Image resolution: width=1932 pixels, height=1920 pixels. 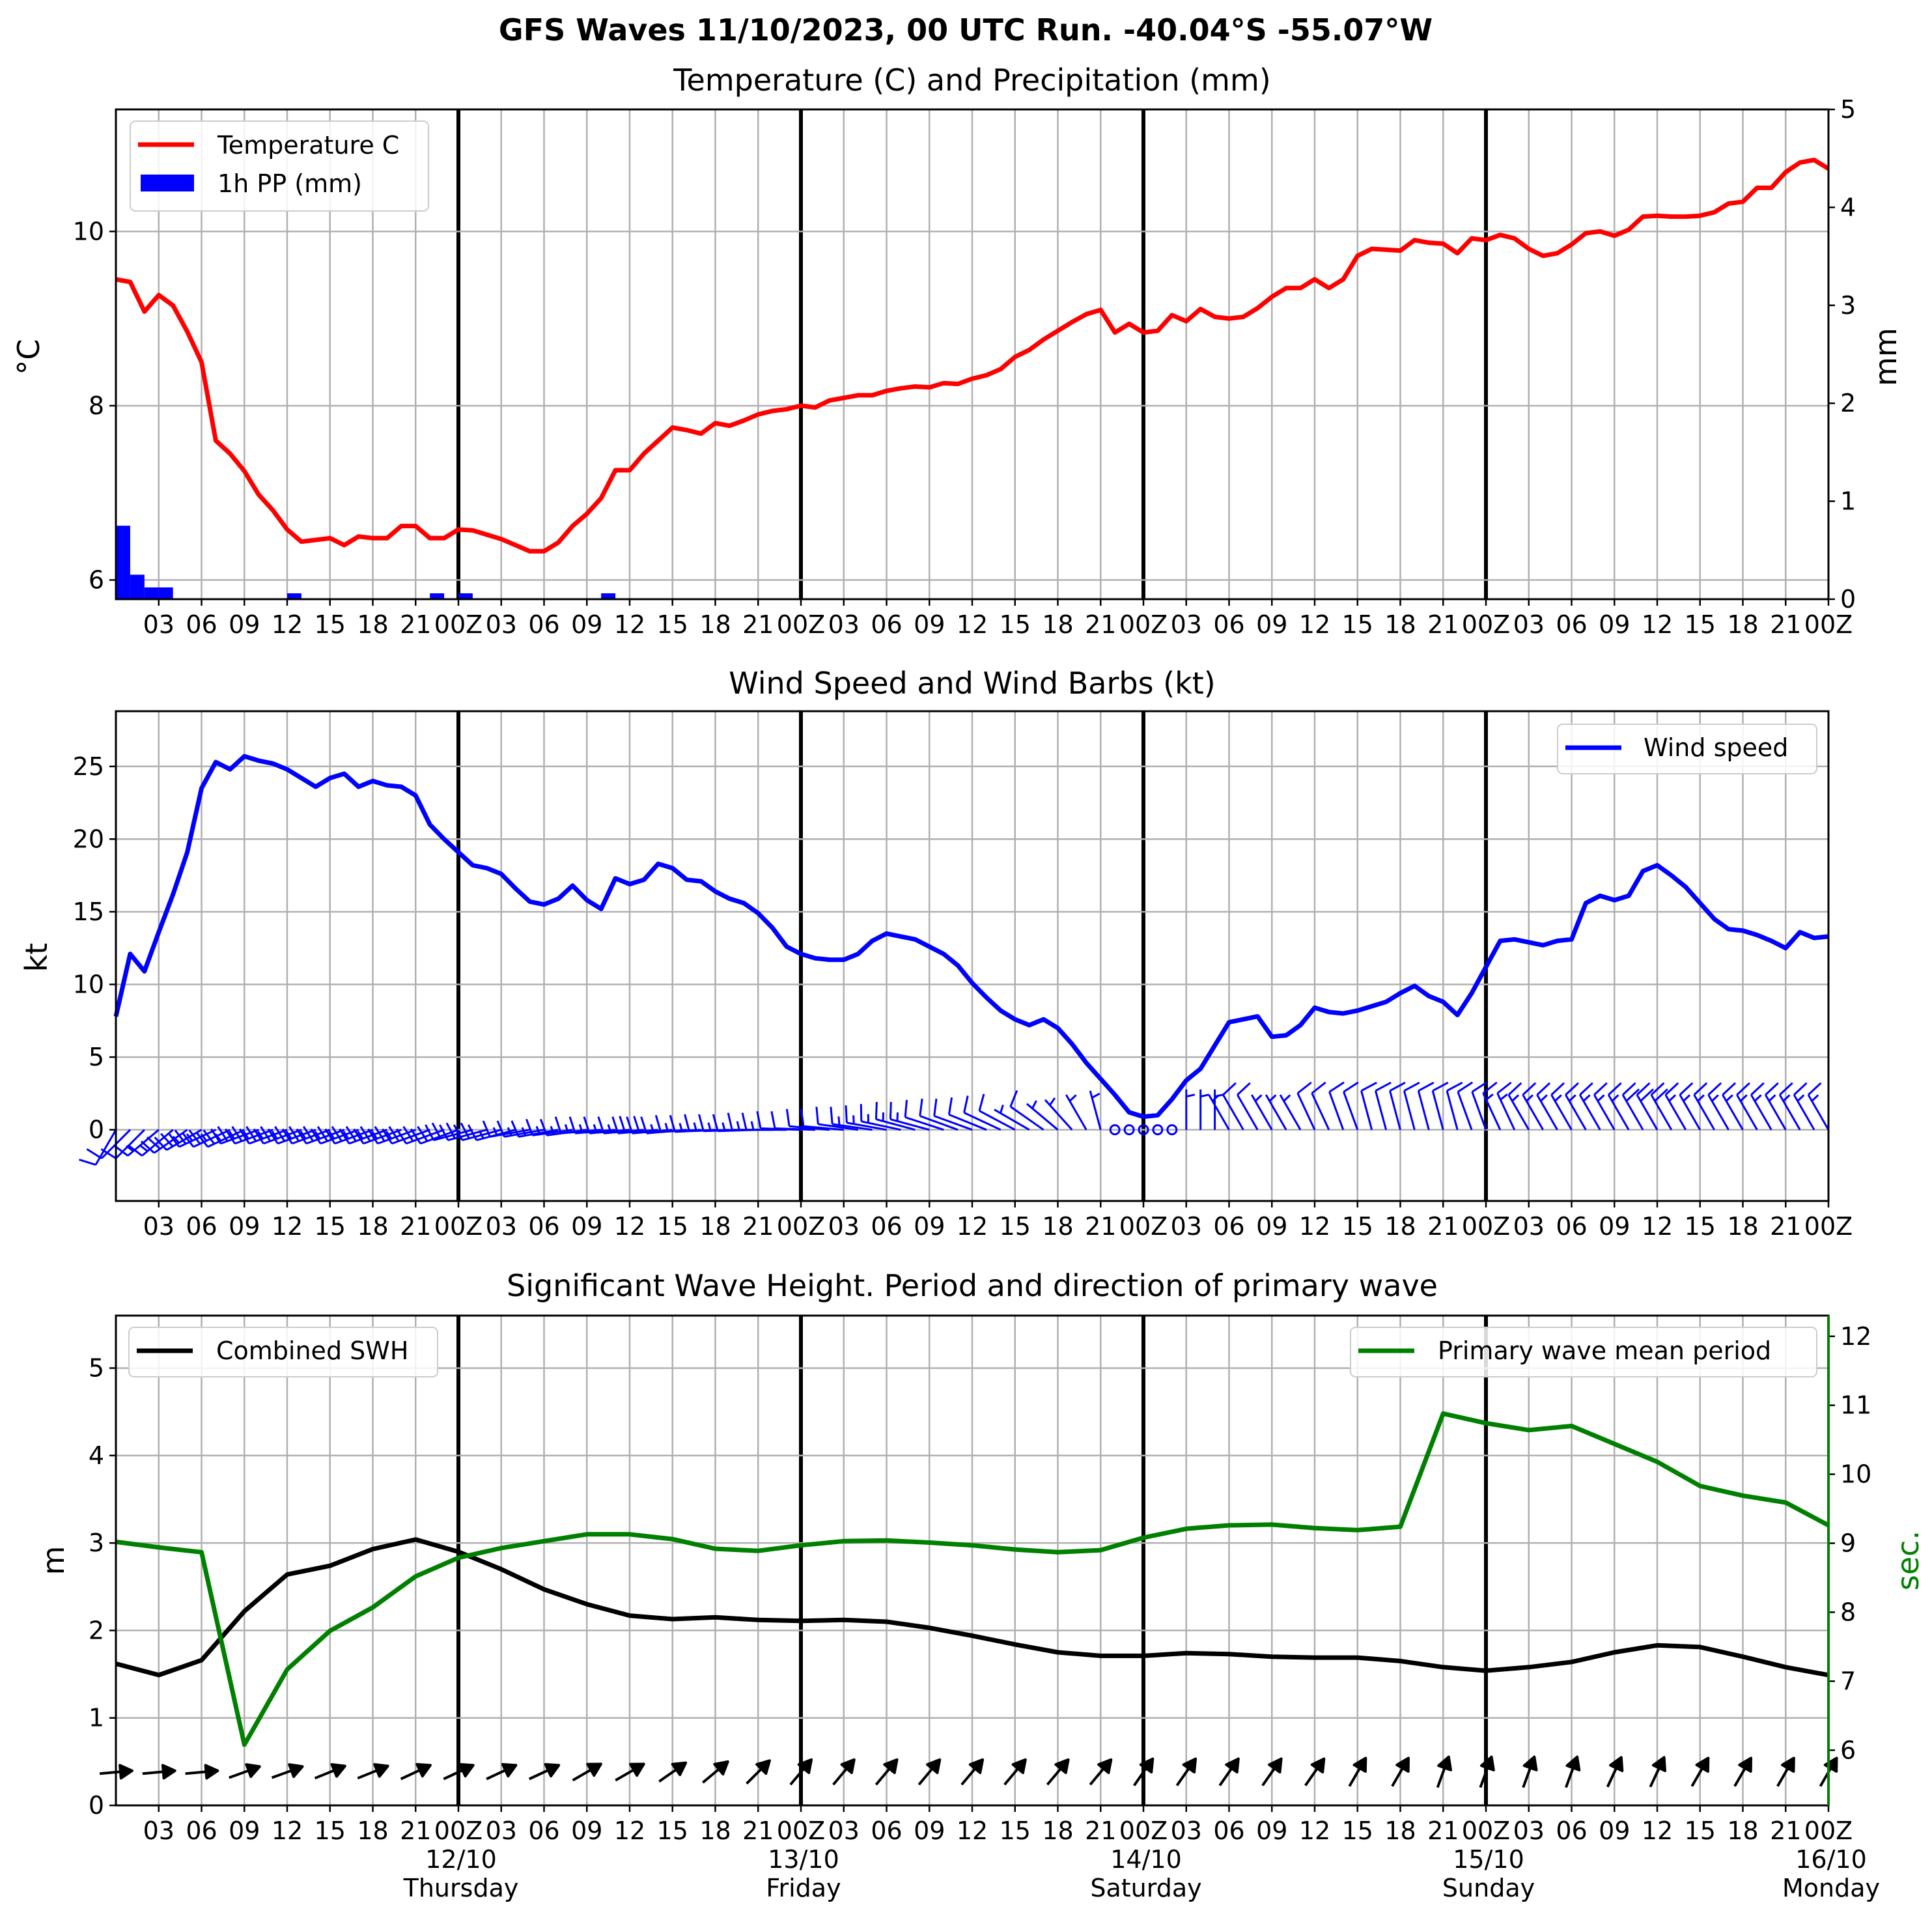 I want to click on period-legend: Primary wave mean period, so click(x=1584, y=1352).